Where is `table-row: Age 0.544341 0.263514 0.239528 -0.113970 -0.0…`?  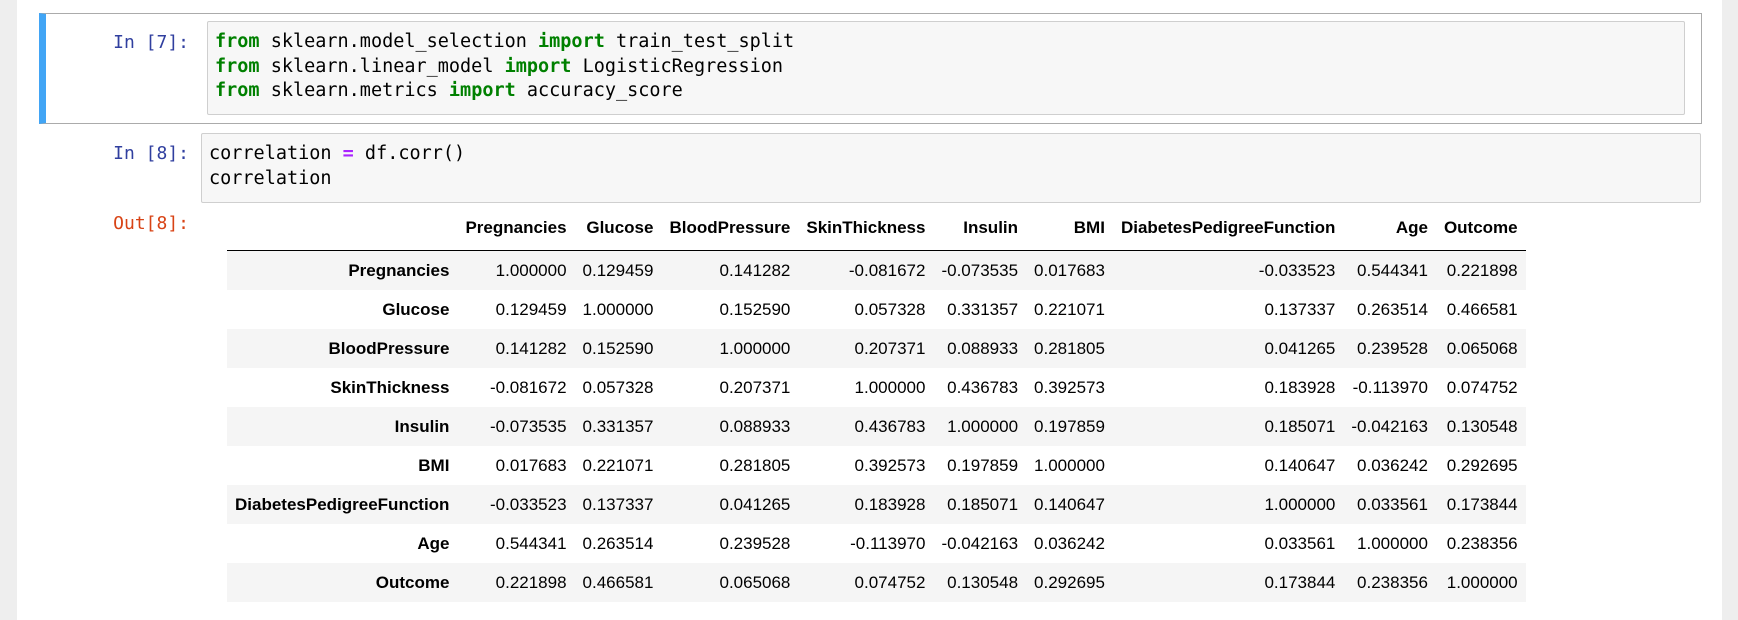 table-row: Age 0.544341 0.263514 0.239528 -0.113970 -0.0… is located at coordinates (876, 543).